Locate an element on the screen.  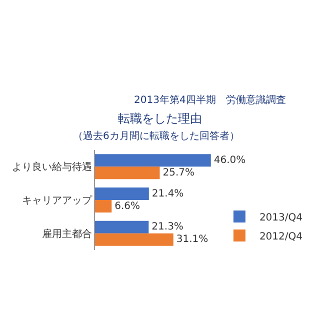
y-tick-label: より良い給与待遇 is located at coordinates (52, 167).